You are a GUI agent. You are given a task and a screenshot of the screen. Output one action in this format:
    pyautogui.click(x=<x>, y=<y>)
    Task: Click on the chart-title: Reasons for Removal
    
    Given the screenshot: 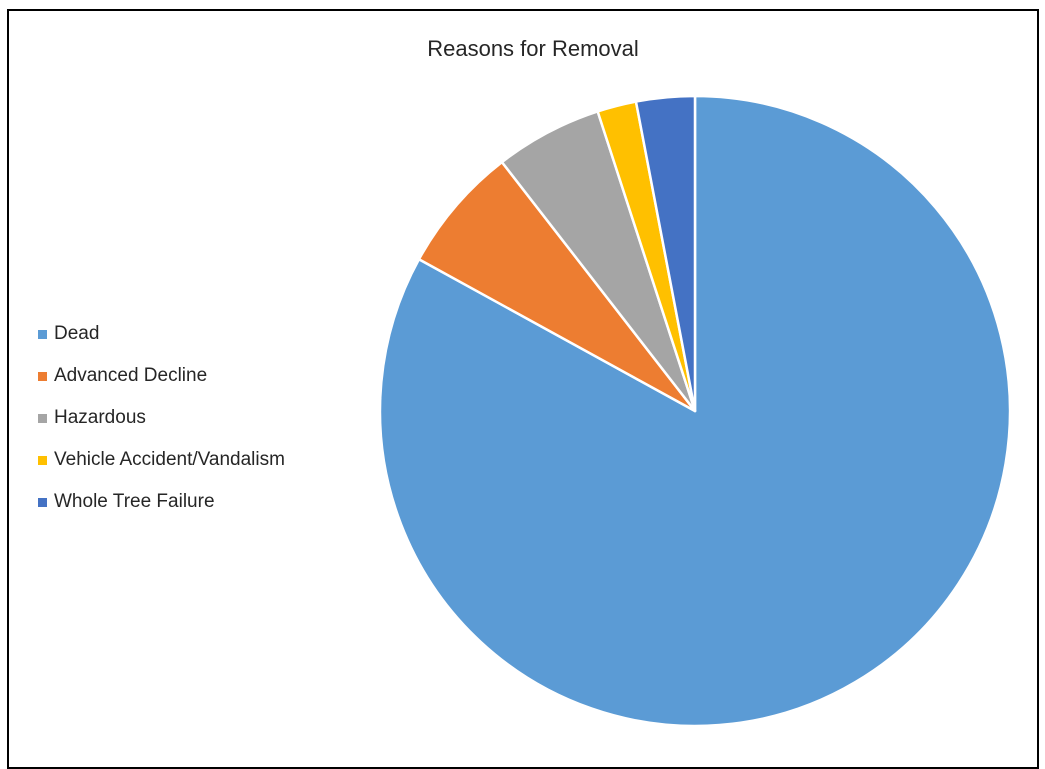 What is the action you would take?
    pyautogui.click(x=533, y=48)
    